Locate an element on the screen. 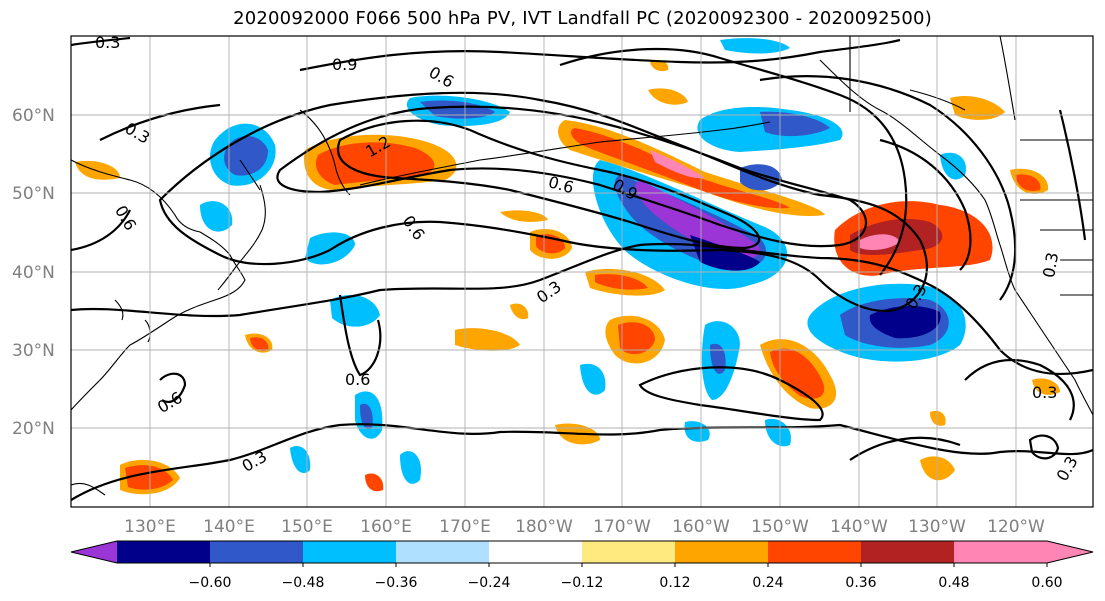 The image size is (1105, 601). lon-label: 150°E is located at coordinates (307, 527).